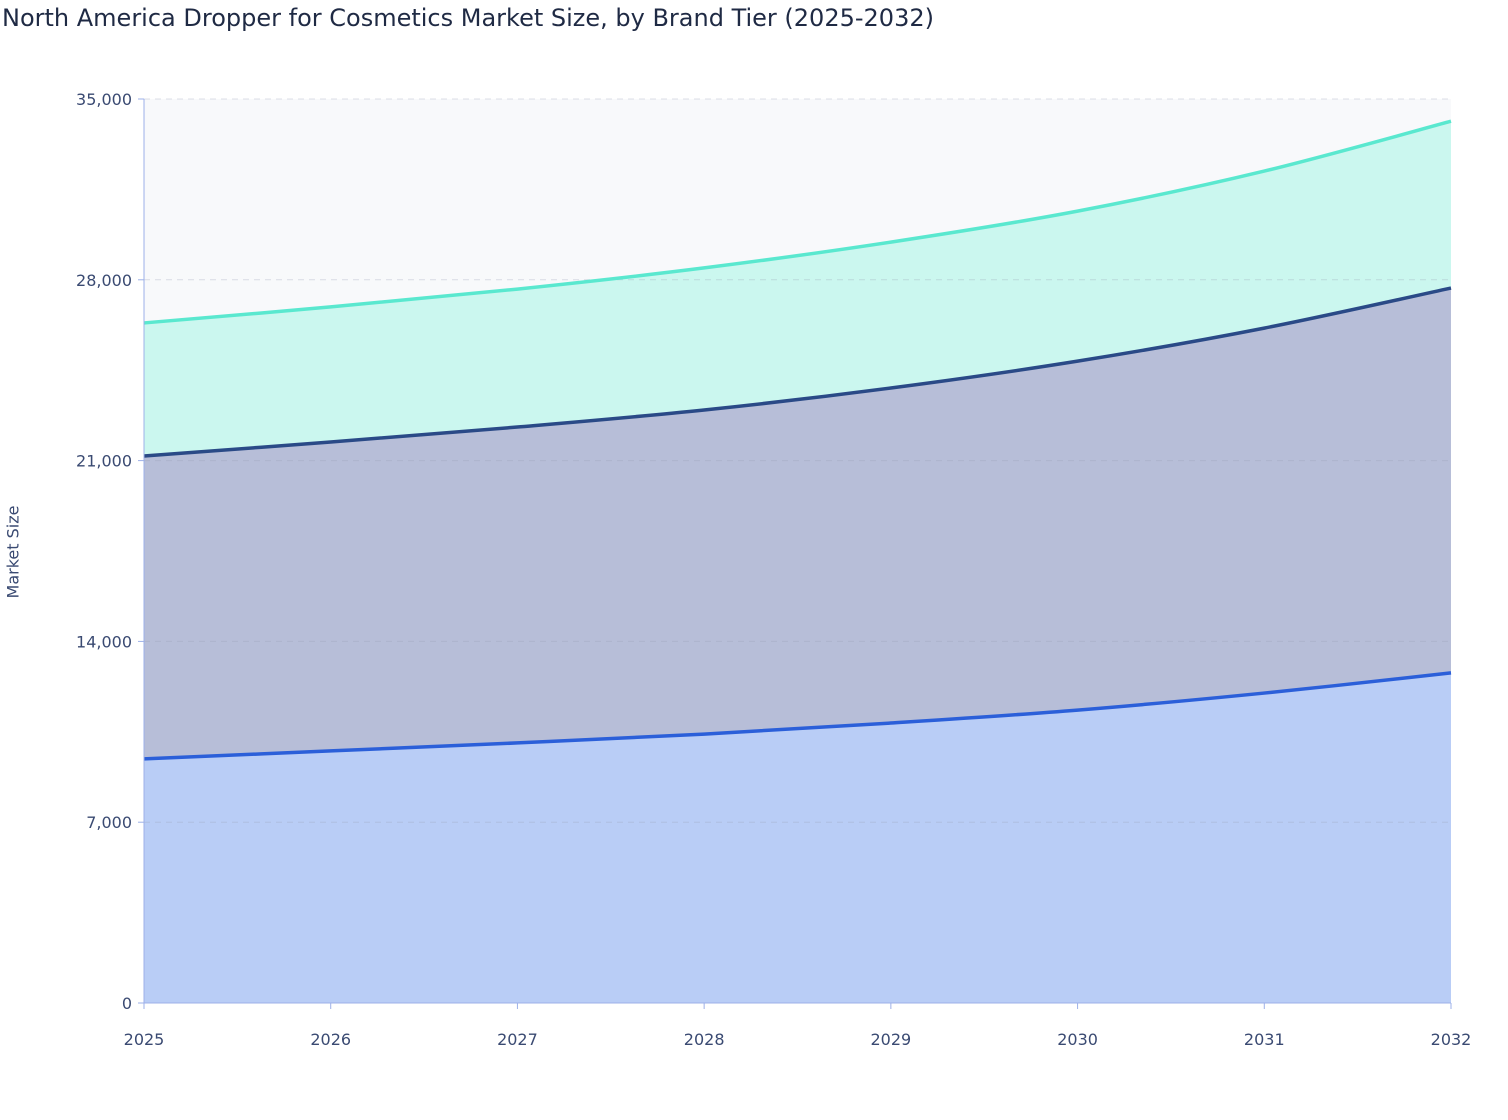  What do you see at coordinates (517, 1039) in the screenshot?
I see `x-tick-label: 2027` at bounding box center [517, 1039].